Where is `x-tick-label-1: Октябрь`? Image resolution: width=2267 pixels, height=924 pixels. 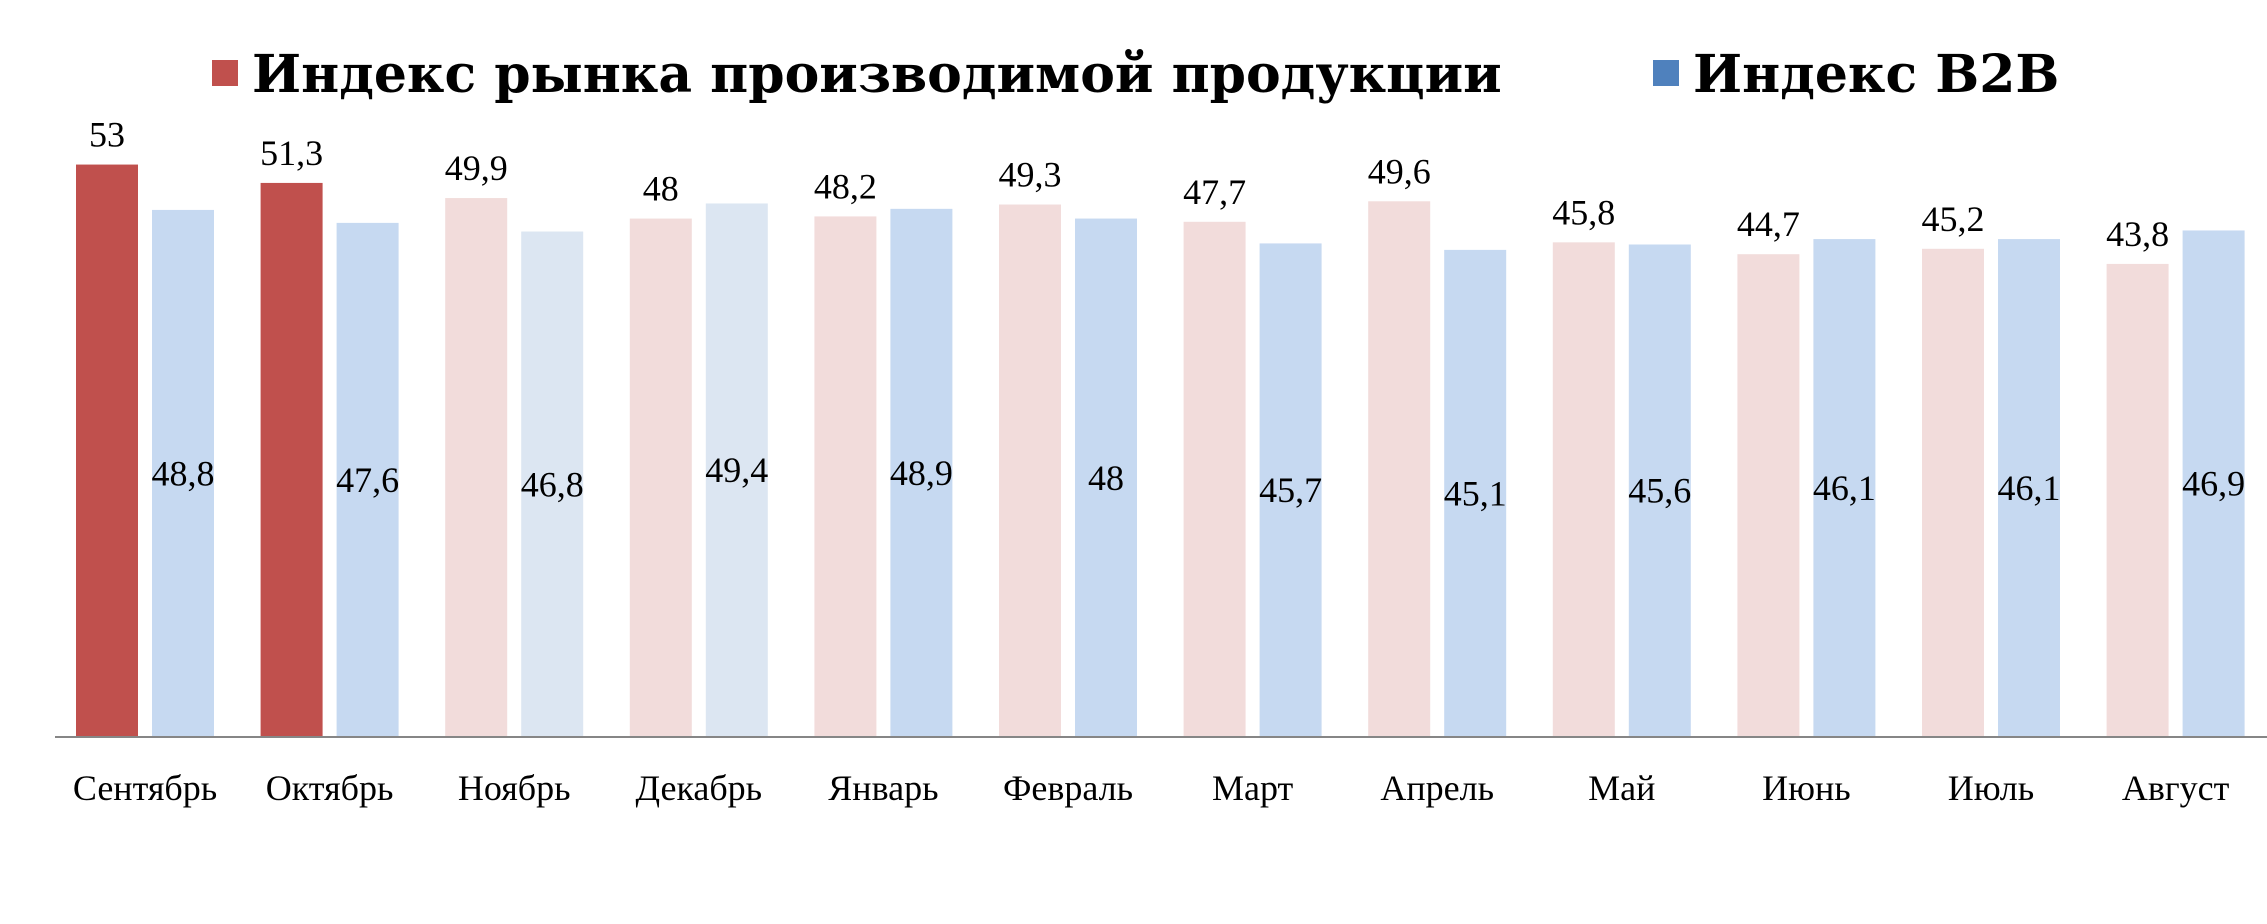 x-tick-label-1: Октябрь is located at coordinates (330, 788).